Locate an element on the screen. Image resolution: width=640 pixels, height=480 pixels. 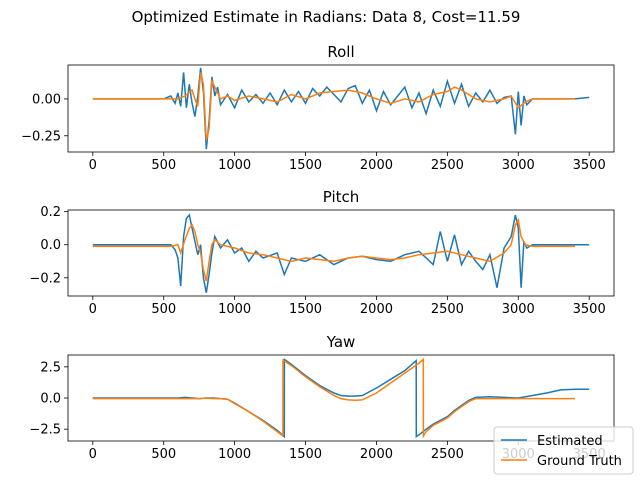
axis-title: Yaw is located at coordinates (341, 342).